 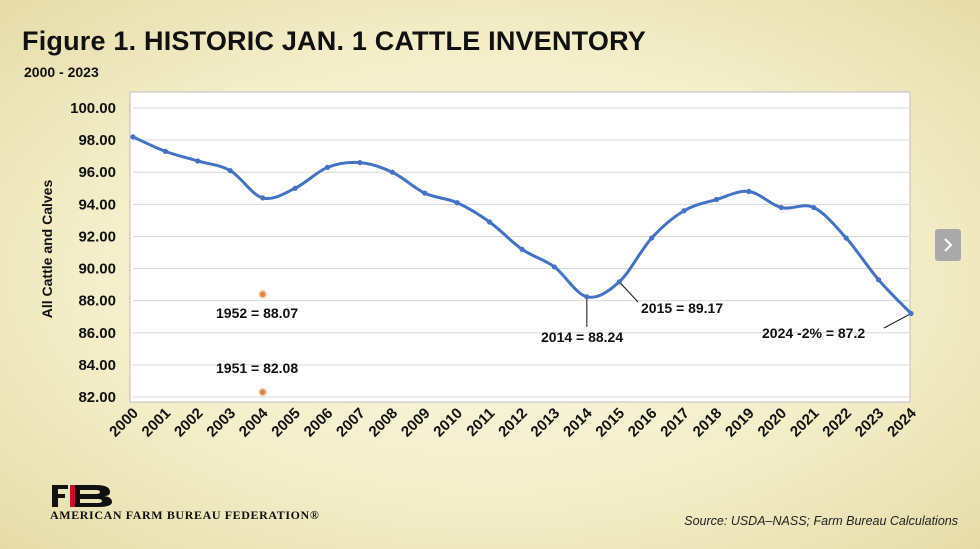 What do you see at coordinates (582, 337) in the screenshot?
I see `annotation-label: 2014 = 88.24` at bounding box center [582, 337].